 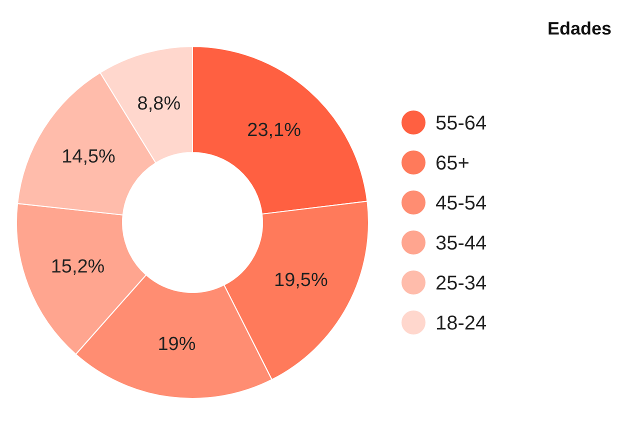 I want to click on legend-label: 25-34, so click(x=461, y=283).